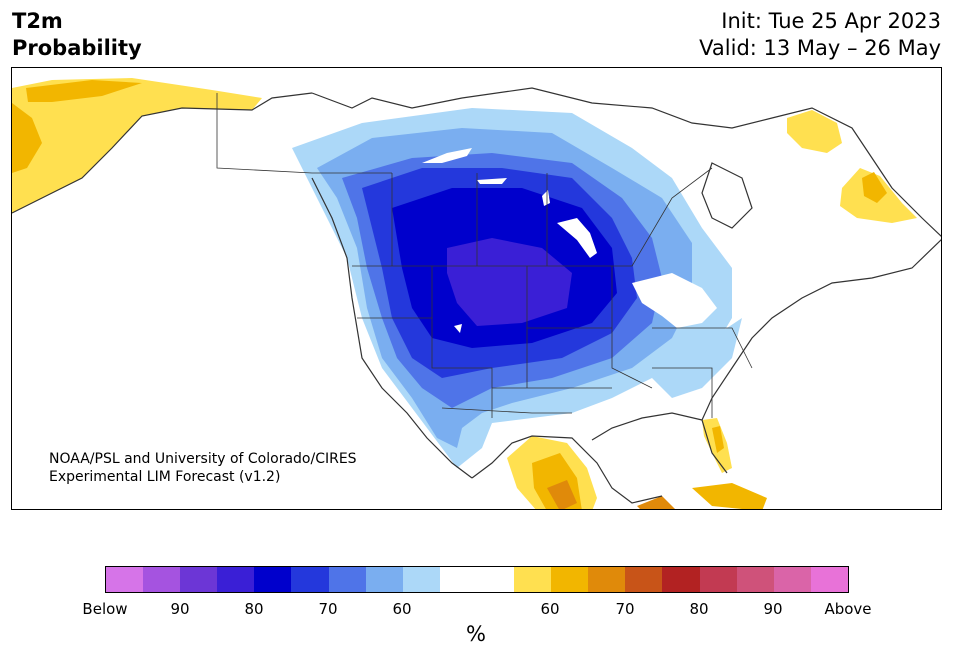 The height and width of the screenshot is (659, 953). What do you see at coordinates (656, 502) in the screenshot?
I see `yucatan-warm-region` at bounding box center [656, 502].